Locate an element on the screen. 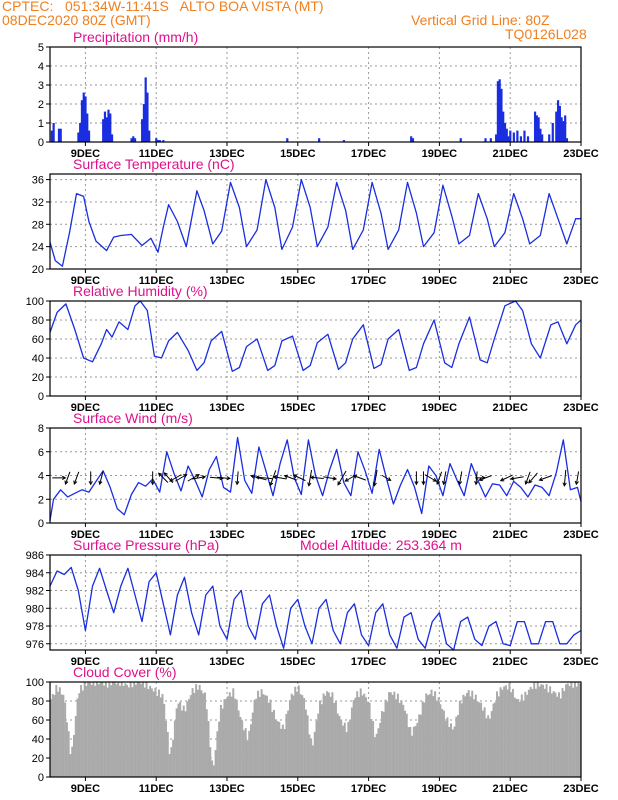  wind-ytick-label: 6 is located at coordinates (41, 453).